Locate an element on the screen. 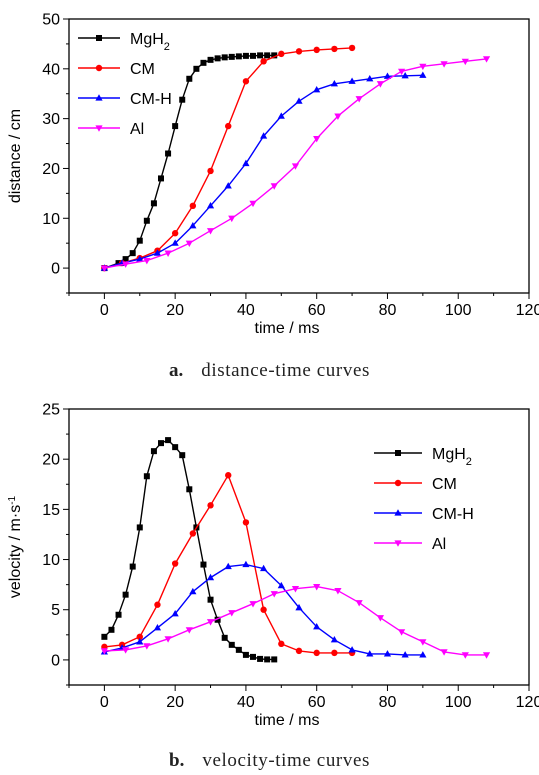  x-tick-label: 120 is located at coordinates (527, 310).